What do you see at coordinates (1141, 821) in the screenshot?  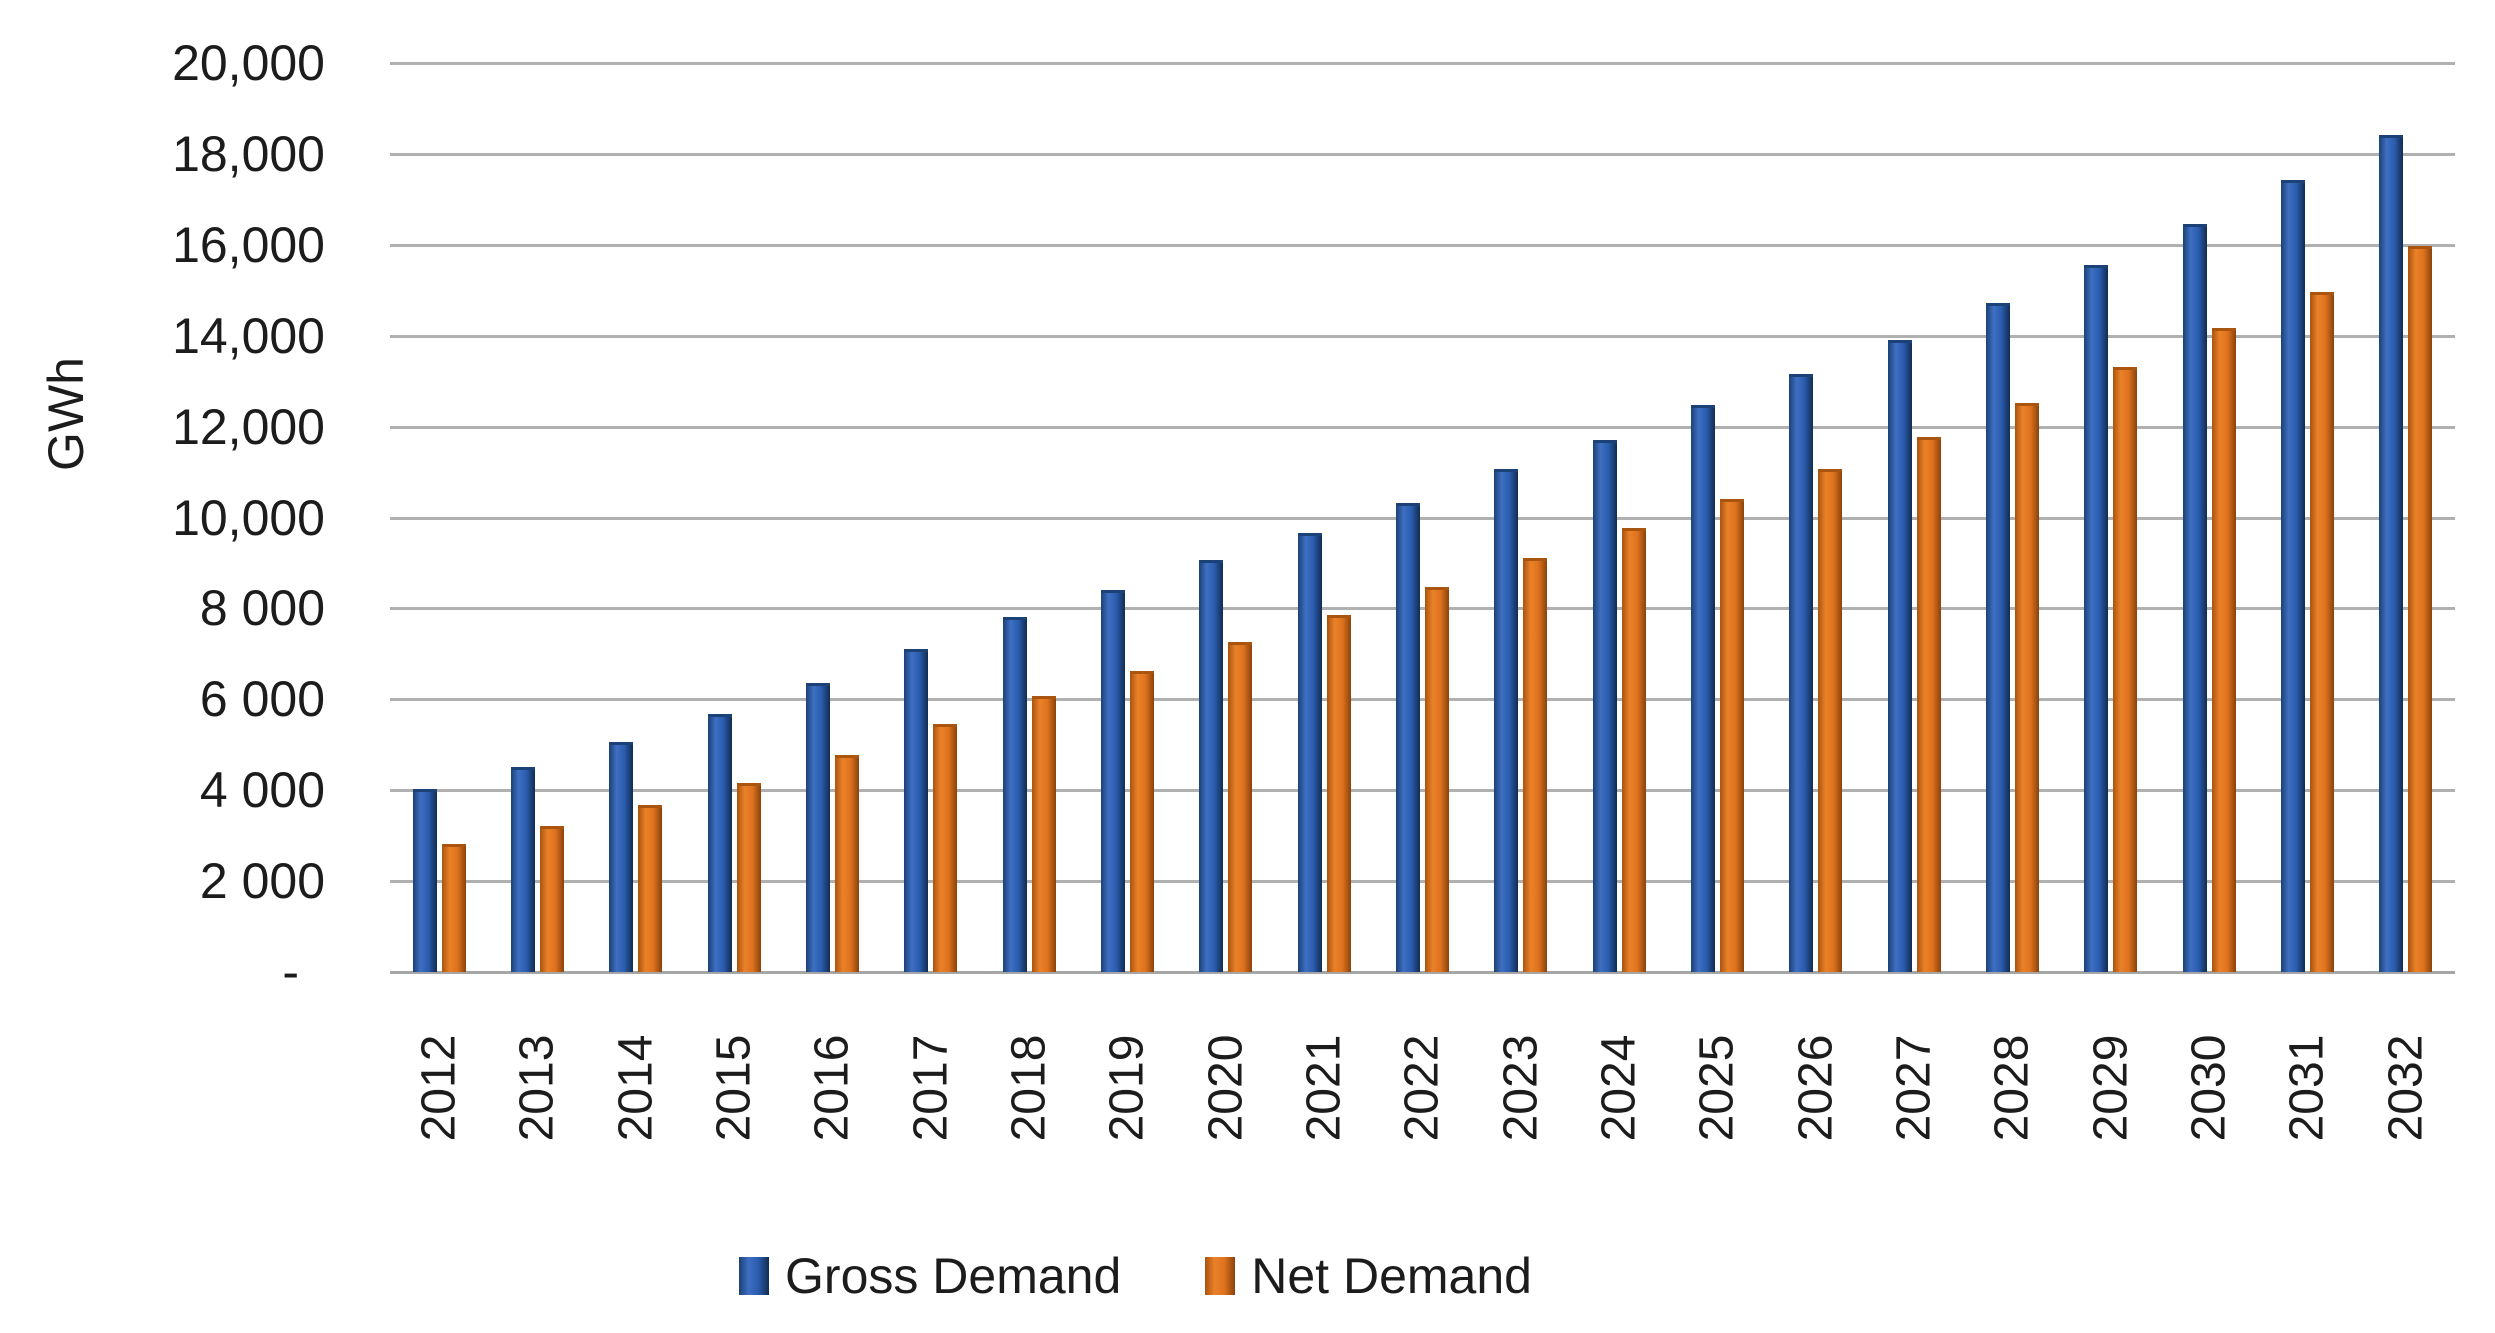 I see `bar-net-demand-2019` at bounding box center [1141, 821].